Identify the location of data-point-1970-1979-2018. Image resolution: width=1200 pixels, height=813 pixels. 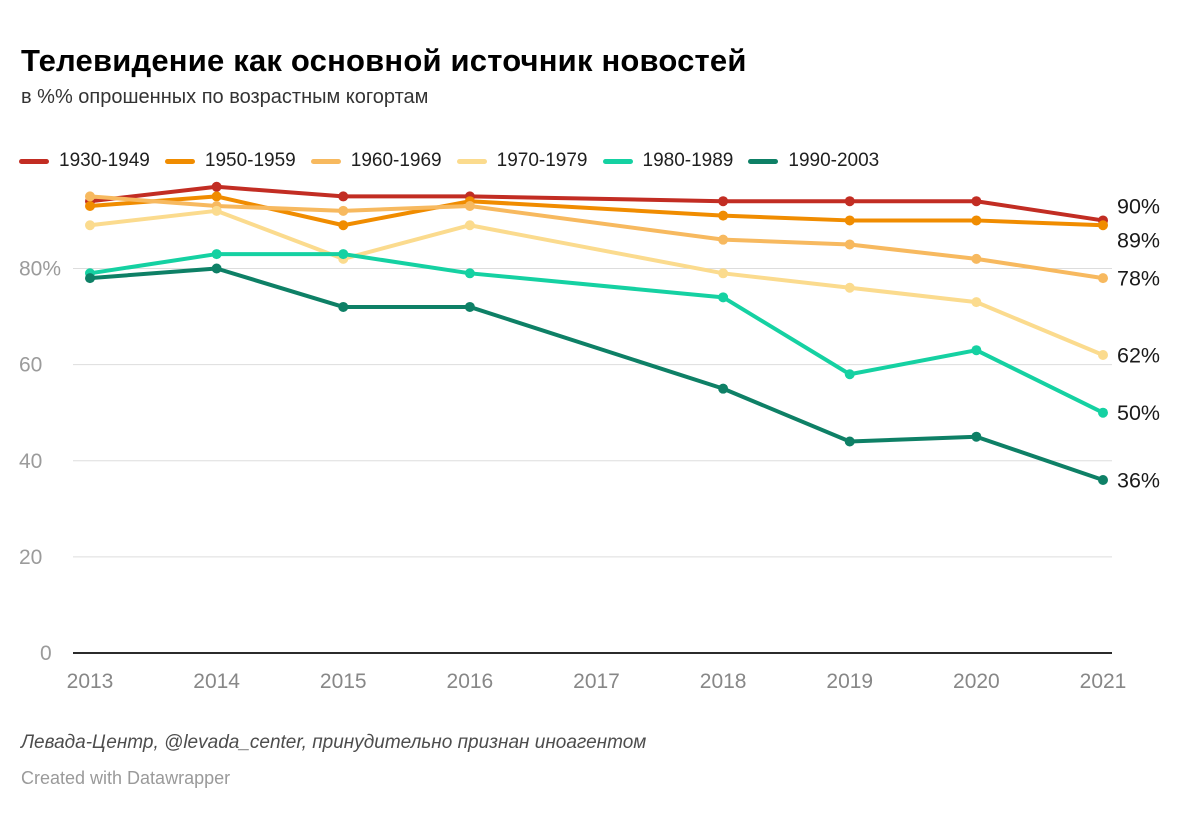
(723, 273).